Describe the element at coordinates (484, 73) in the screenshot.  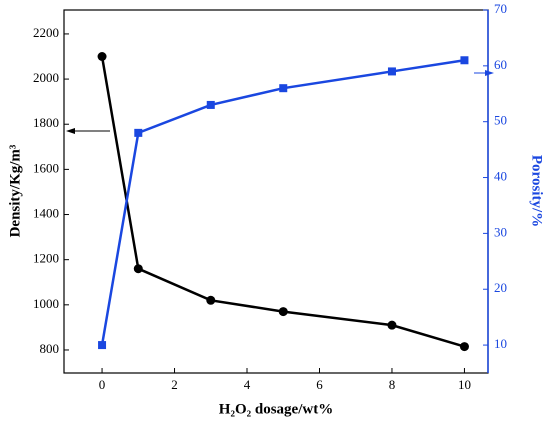
I see `right-arrow` at that location.